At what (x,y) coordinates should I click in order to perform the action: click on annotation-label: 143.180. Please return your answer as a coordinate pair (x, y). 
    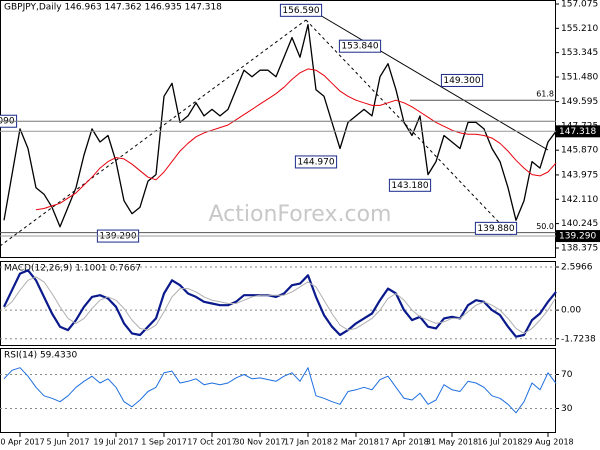
    Looking at the image, I should click on (409, 186).